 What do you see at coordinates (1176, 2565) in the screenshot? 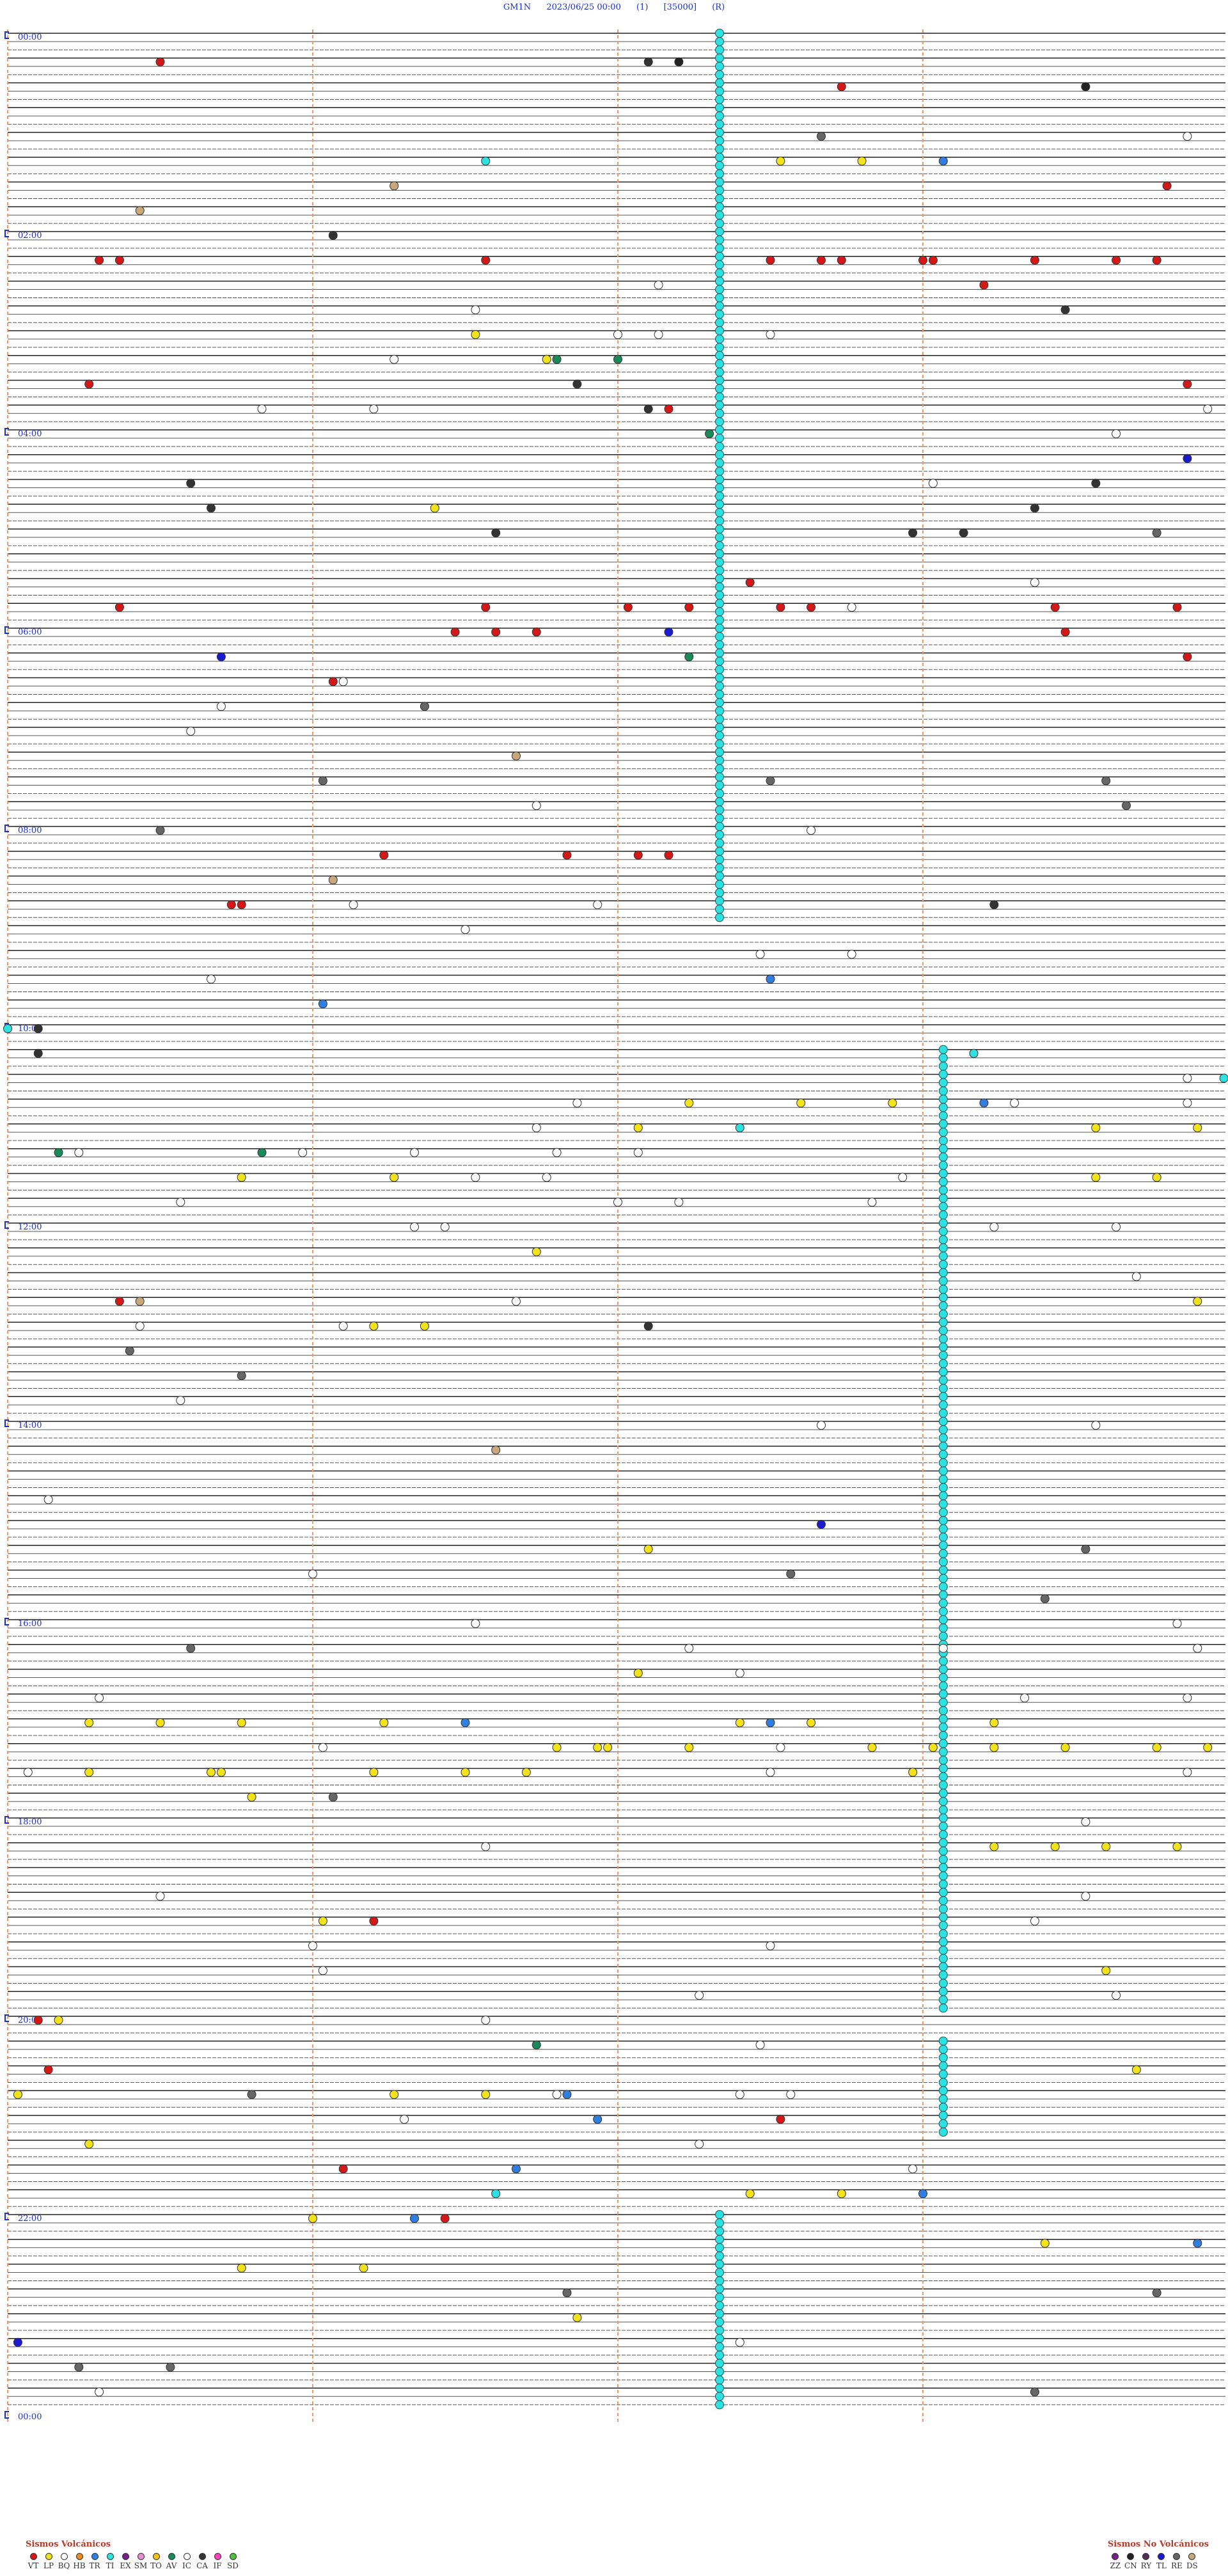
I see `legend-label: RE` at bounding box center [1176, 2565].